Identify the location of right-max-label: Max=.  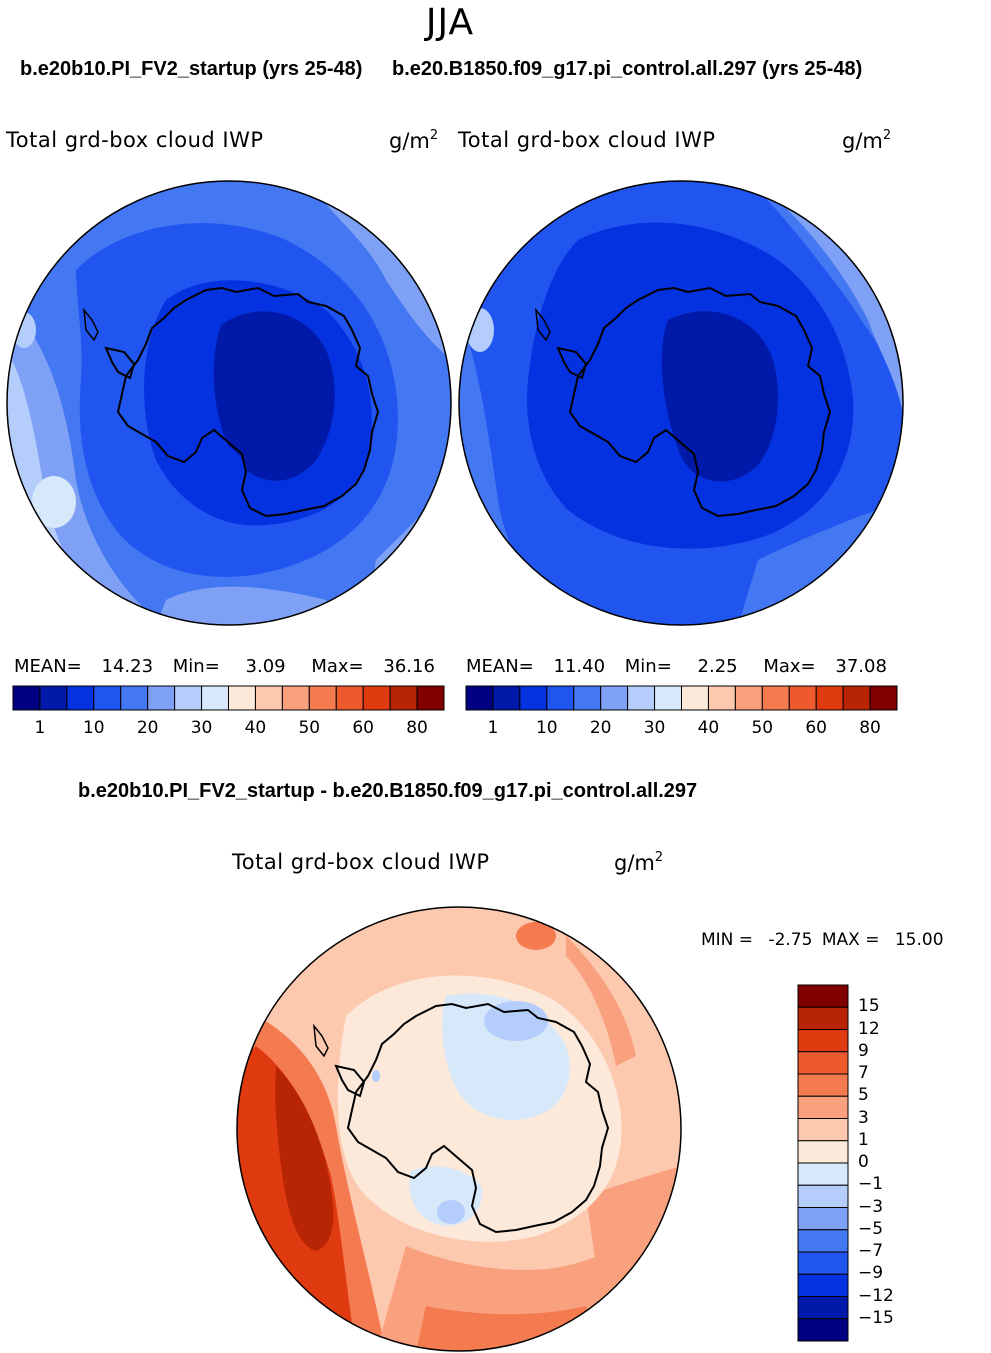
(789, 666).